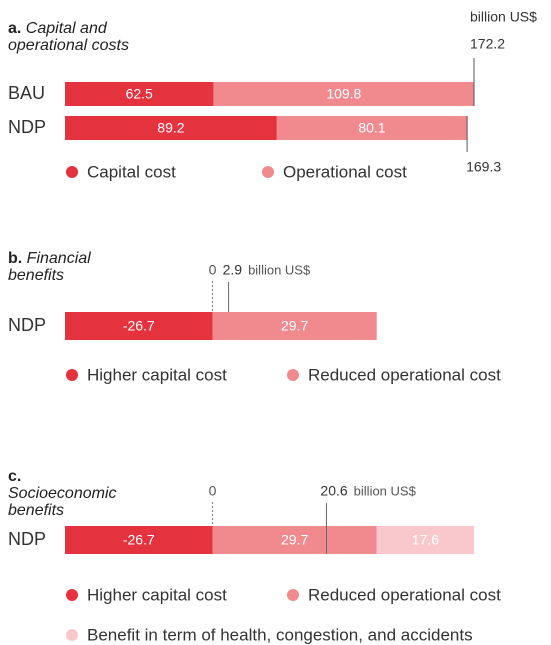 The width and height of the screenshot is (551, 645). Describe the element at coordinates (15, 258) in the screenshot. I see `panel-label: b.` at that location.